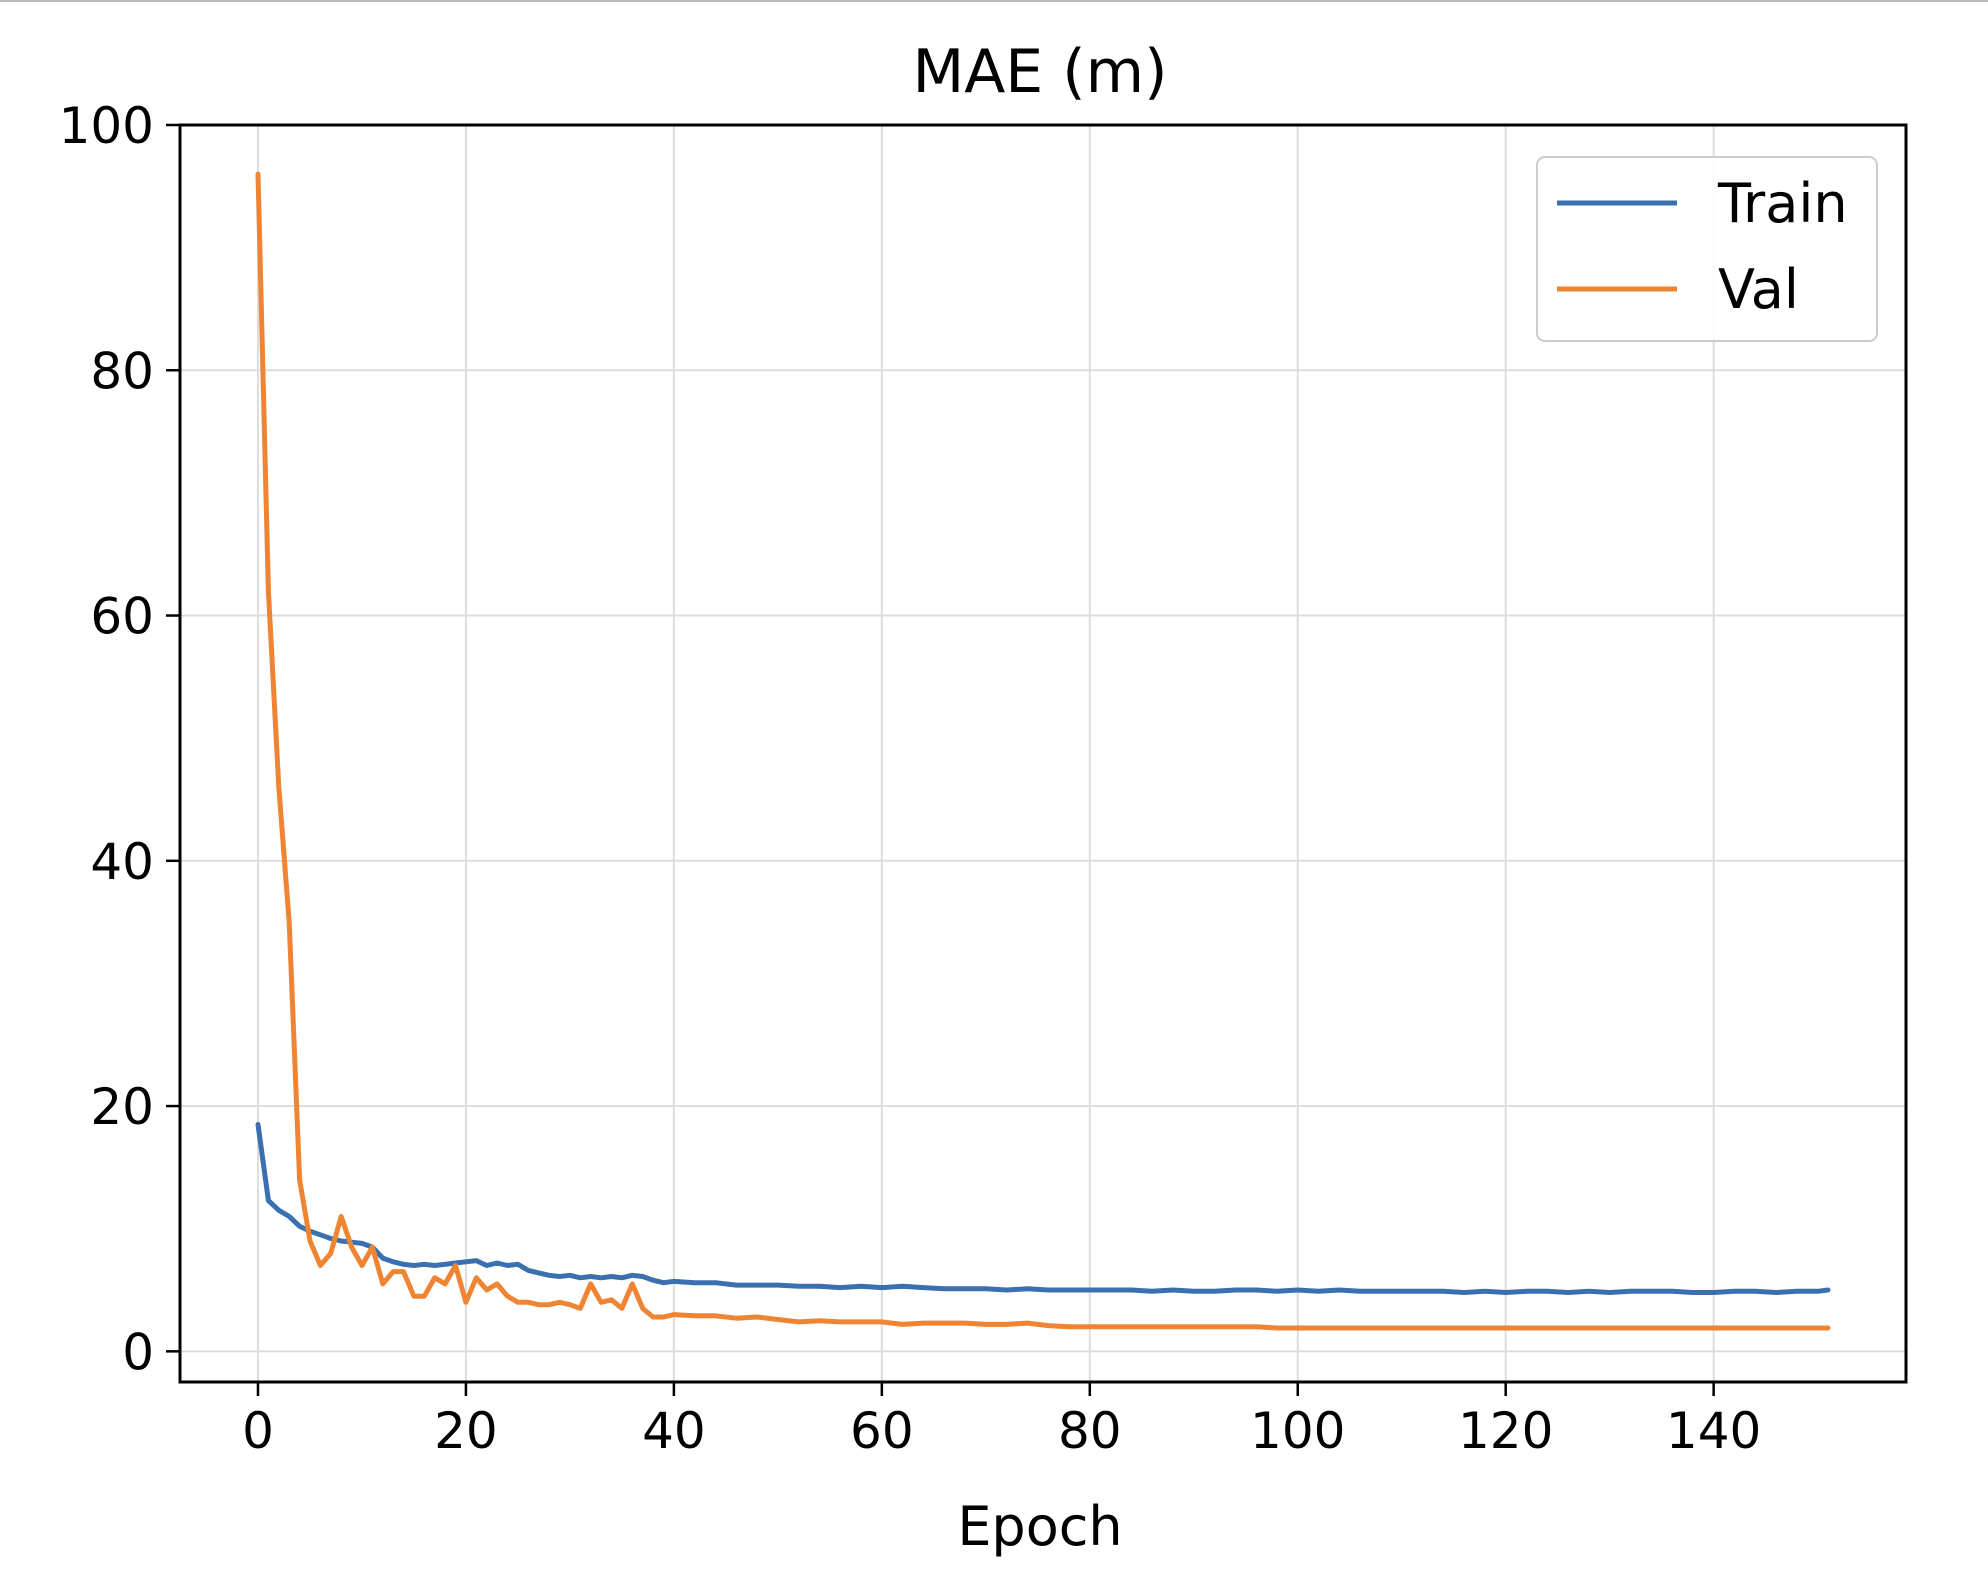 The height and width of the screenshot is (1592, 1988). I want to click on x-axis-label: Epoch, so click(1039, 1526).